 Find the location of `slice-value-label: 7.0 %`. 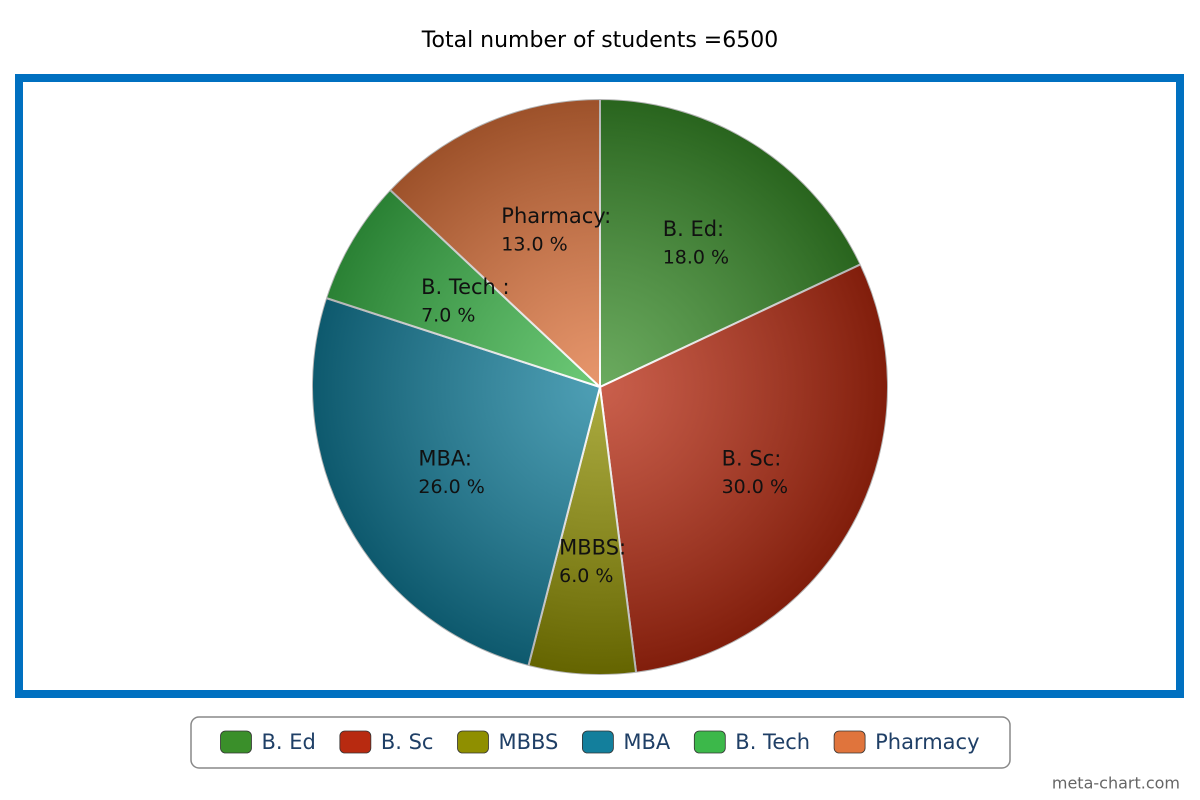

slice-value-label: 7.0 % is located at coordinates (448, 315).